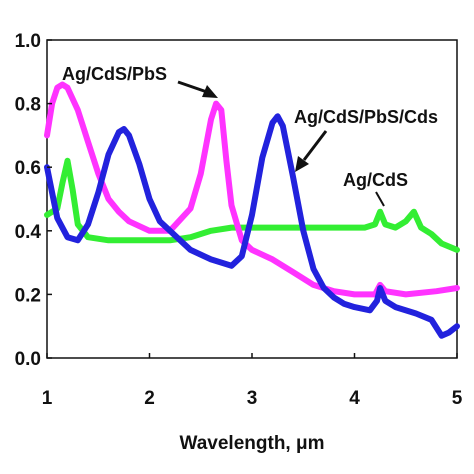 The height and width of the screenshot is (474, 474). Describe the element at coordinates (28, 295) in the screenshot. I see `y-tick-label-1: 0.2` at that location.